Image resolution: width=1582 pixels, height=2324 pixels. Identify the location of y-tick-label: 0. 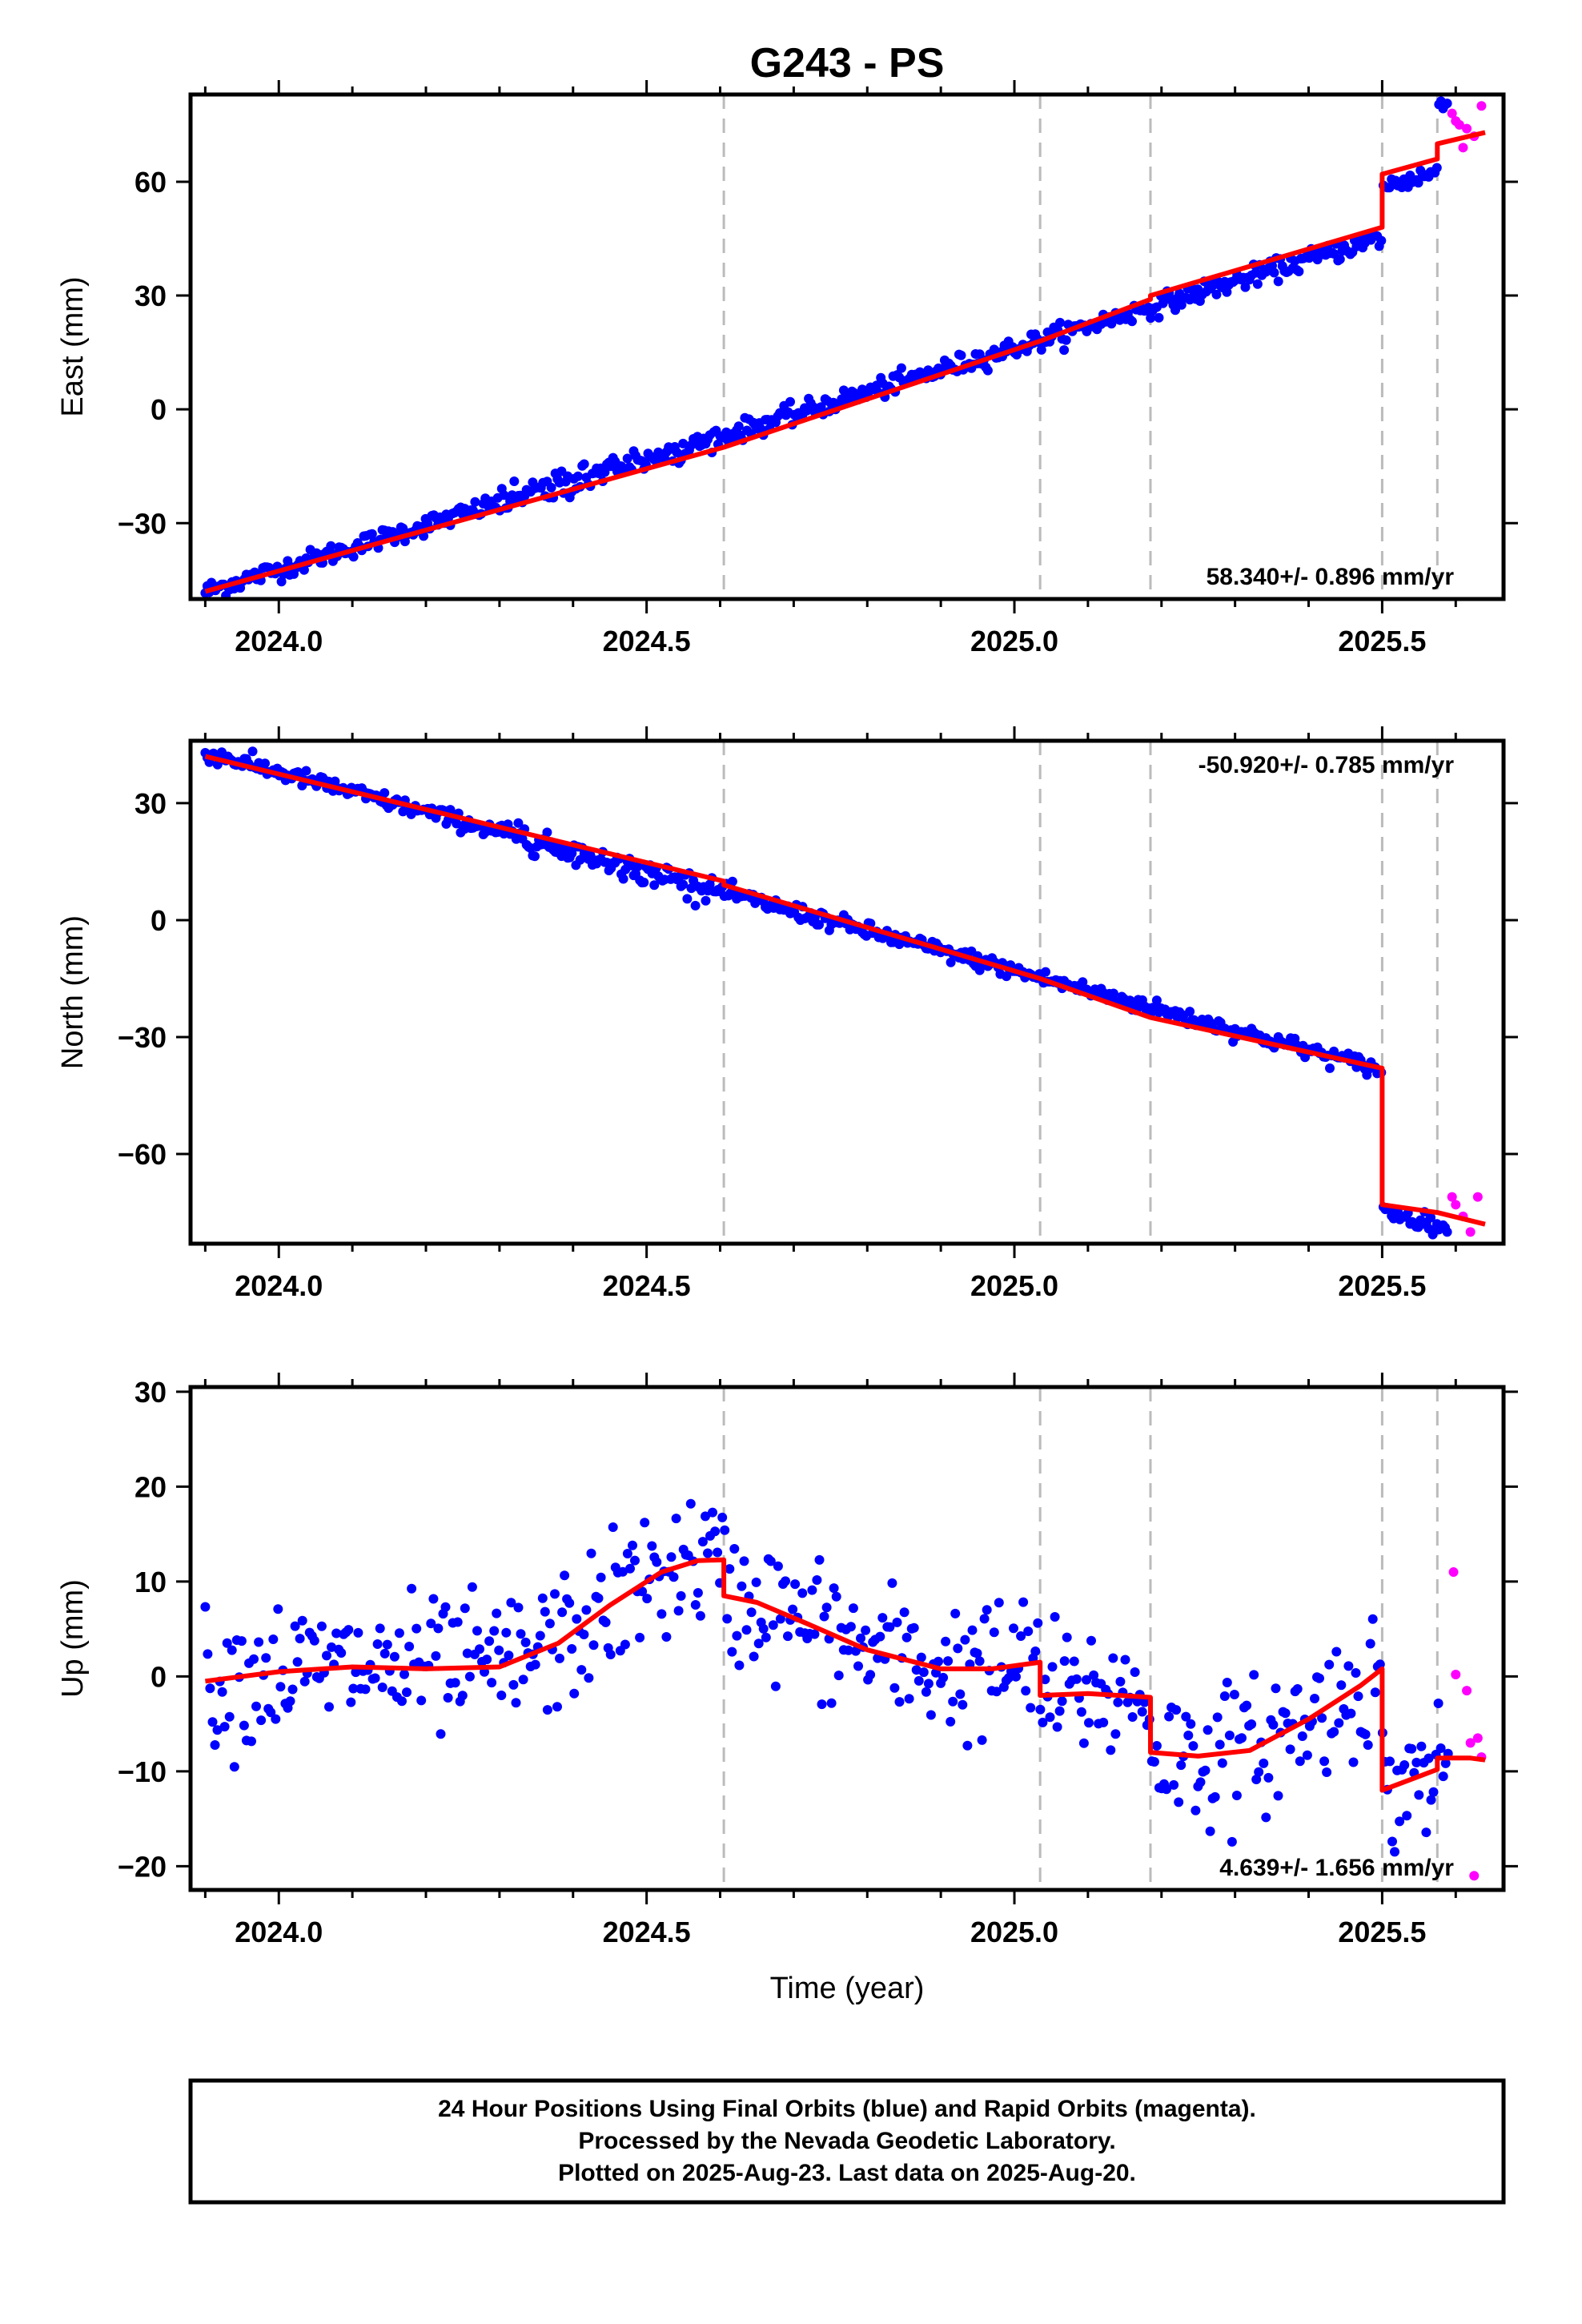
(159, 410).